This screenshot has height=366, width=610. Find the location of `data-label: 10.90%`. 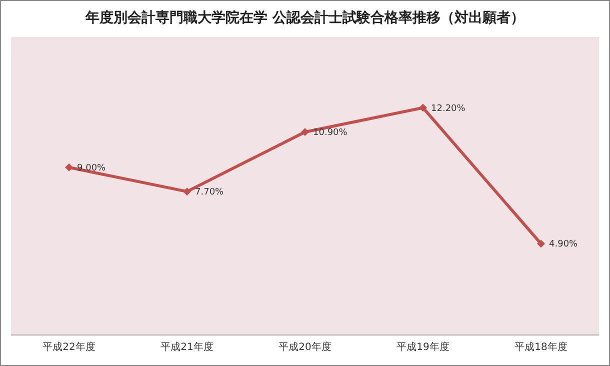

data-label: 10.90% is located at coordinates (330, 133).